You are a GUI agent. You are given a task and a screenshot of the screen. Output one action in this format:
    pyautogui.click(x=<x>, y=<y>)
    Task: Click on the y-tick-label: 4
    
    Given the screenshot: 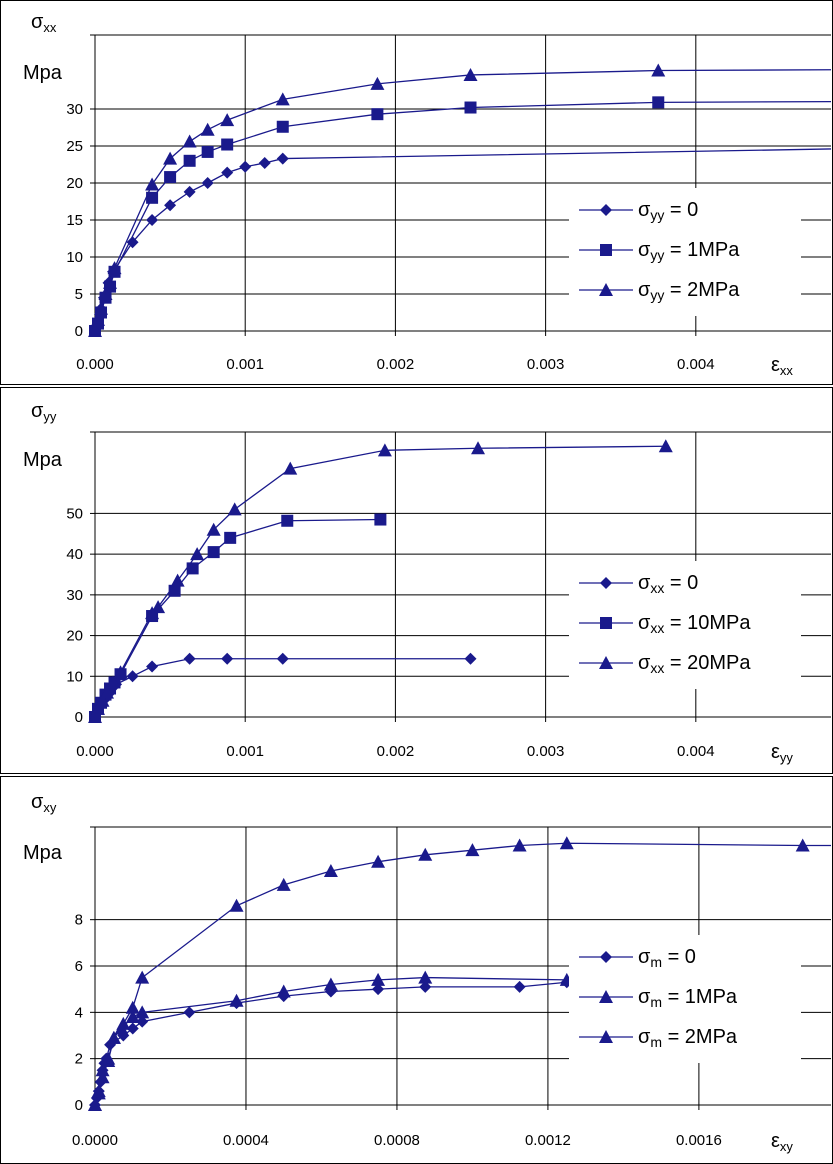 What is the action you would take?
    pyautogui.click(x=79, y=1012)
    